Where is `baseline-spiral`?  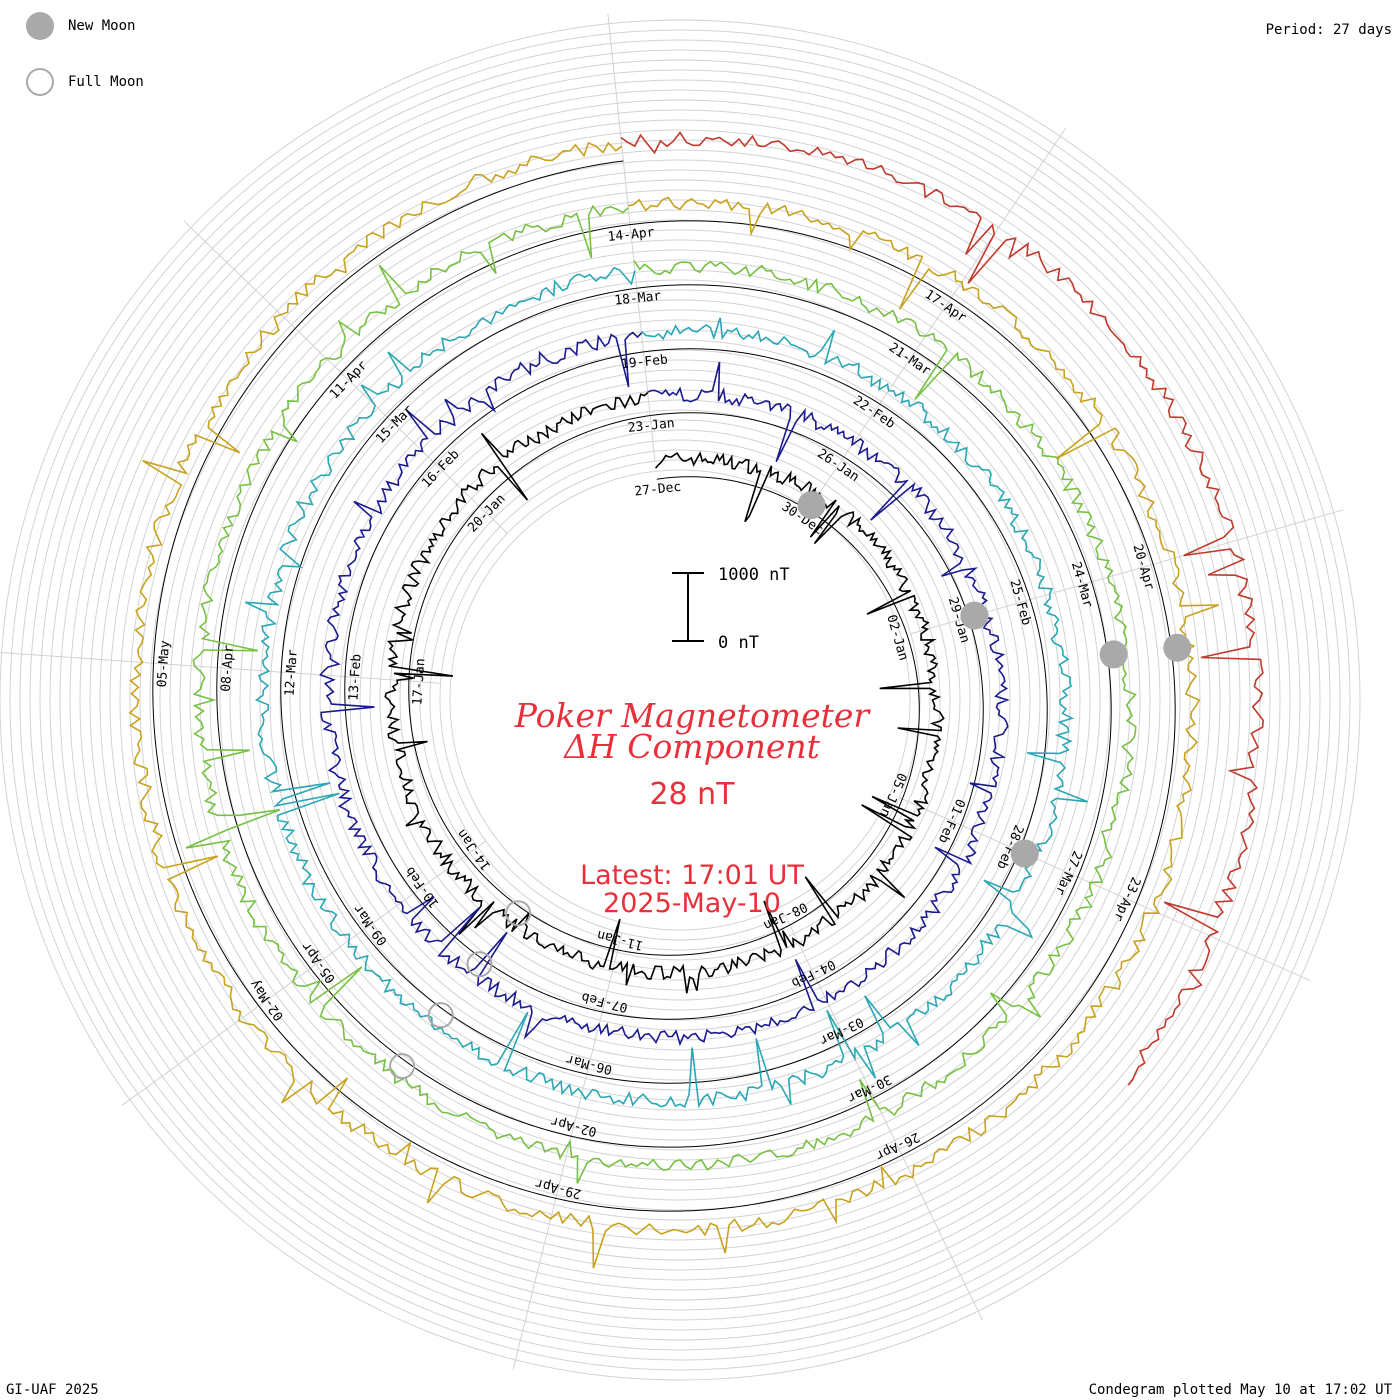 baseline-spiral is located at coordinates (664, 685).